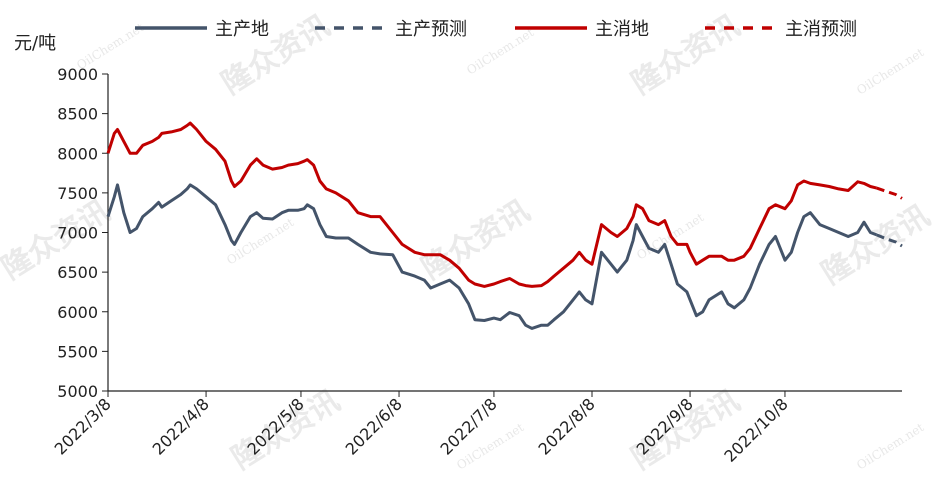  What do you see at coordinates (821, 29) in the screenshot?
I see `legend-label-3: 主消预测` at bounding box center [821, 29].